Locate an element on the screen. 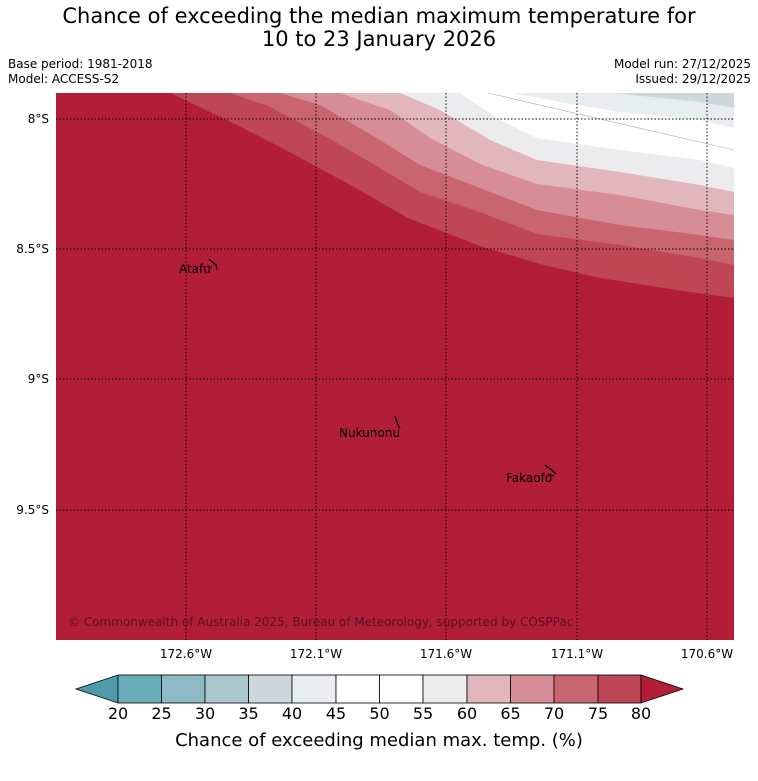  colorbar-tick: 50 is located at coordinates (379, 713).